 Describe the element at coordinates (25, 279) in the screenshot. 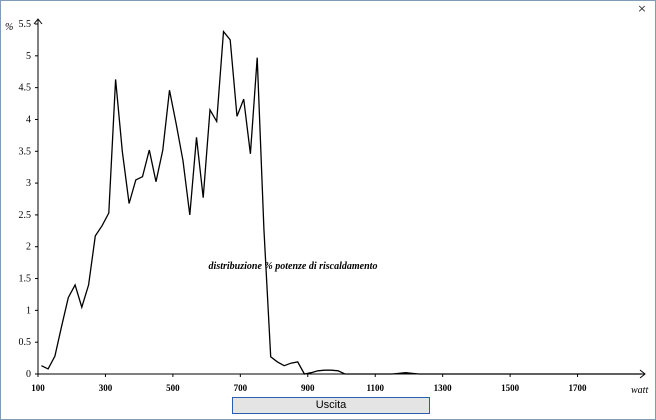

I see `y-tick-label: 1.5` at that location.